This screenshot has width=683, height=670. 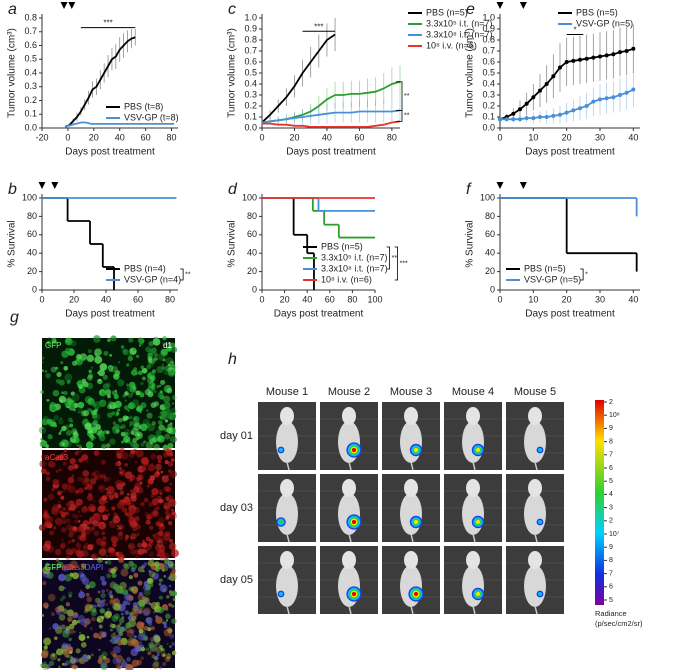 What do you see at coordinates (354, 257) in the screenshot?
I see `legend-label: 3.3x10⁵ i.t. (n=7)` at bounding box center [354, 257].